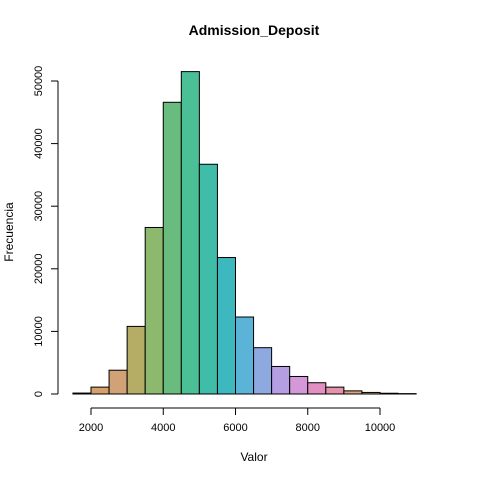  What do you see at coordinates (237, 421) in the screenshot?
I see `x-axis-ticks: 2000 4000 6000 8000 10000` at bounding box center [237, 421].